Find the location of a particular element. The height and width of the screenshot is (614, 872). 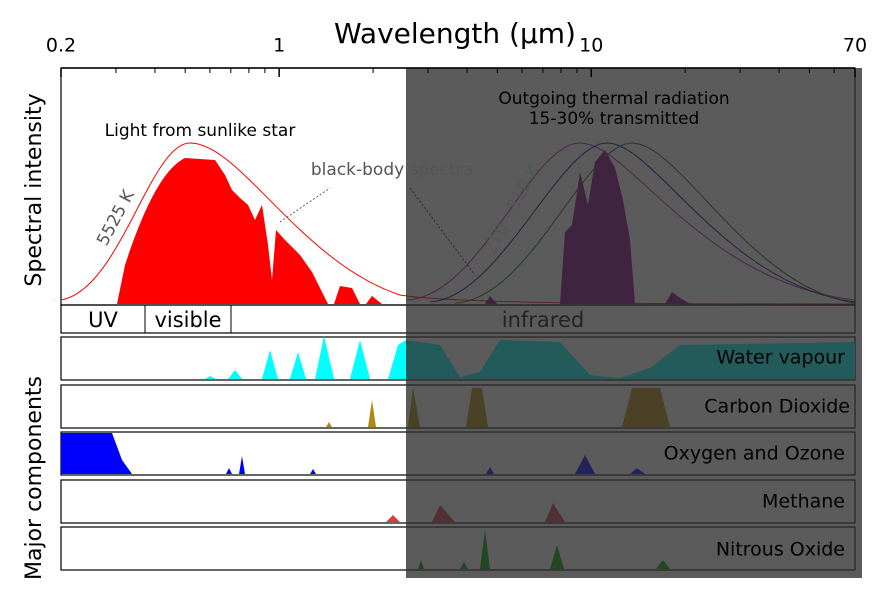

annotation: black-body spectra is located at coordinates (392, 170).